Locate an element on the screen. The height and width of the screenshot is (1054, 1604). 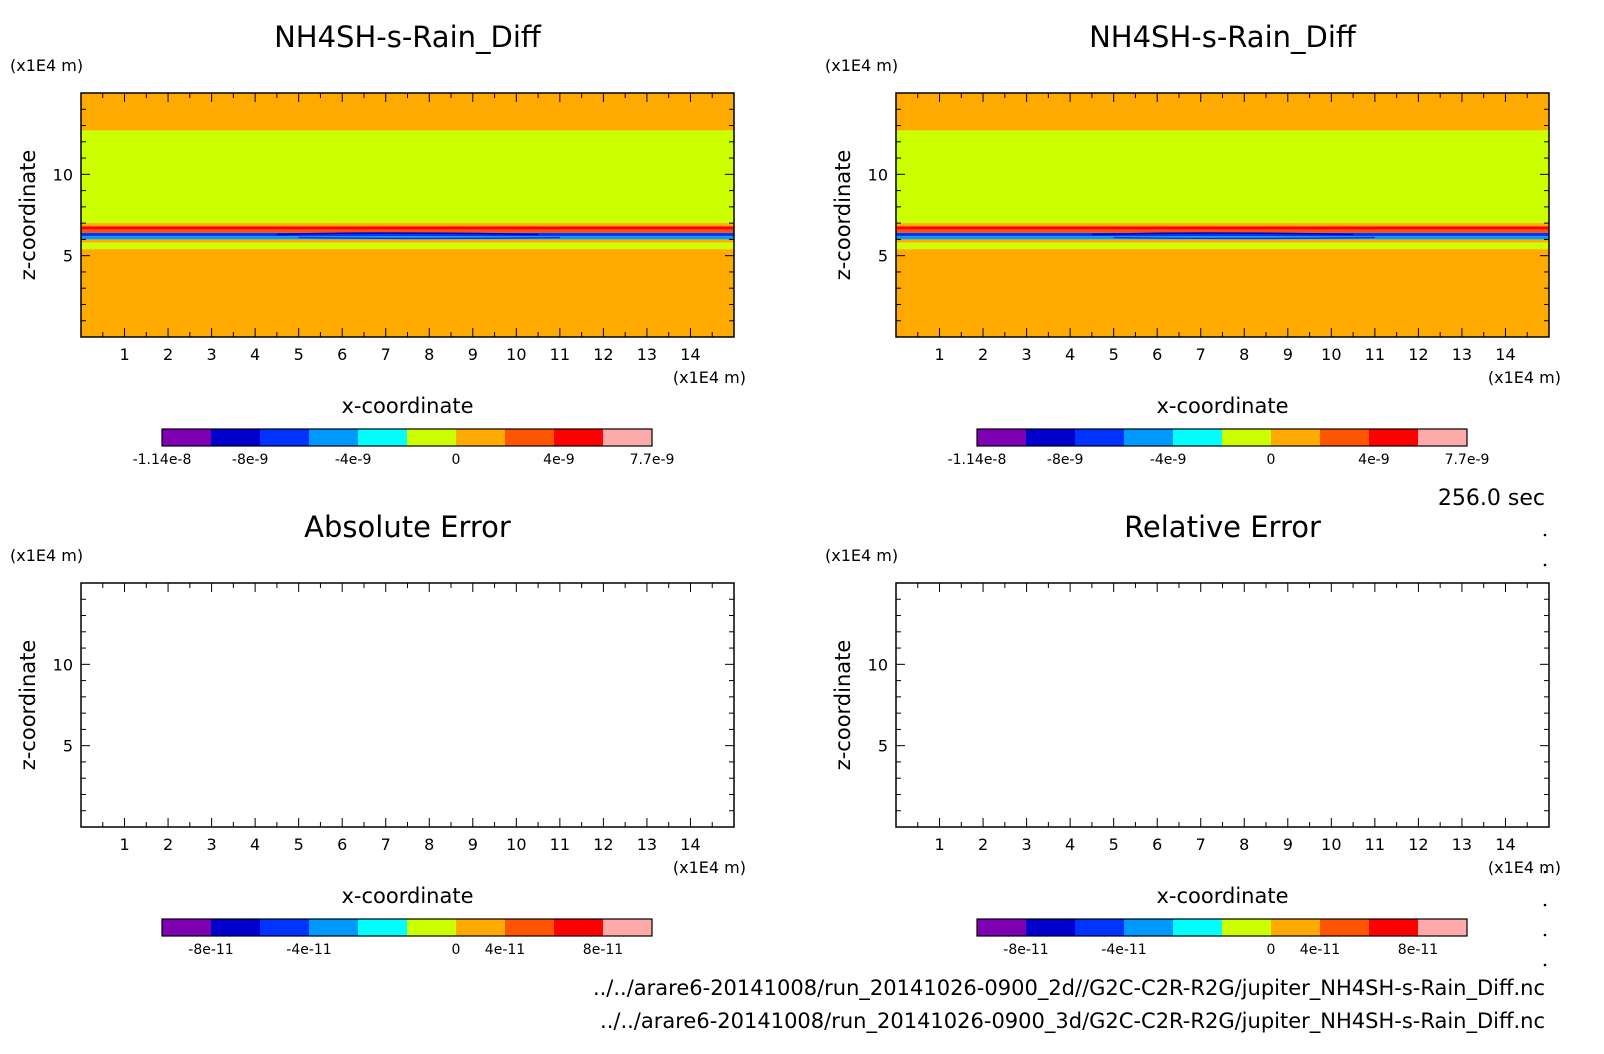
chart-title: NH4SH-s-Rain_Diff is located at coordinates (1223, 37).